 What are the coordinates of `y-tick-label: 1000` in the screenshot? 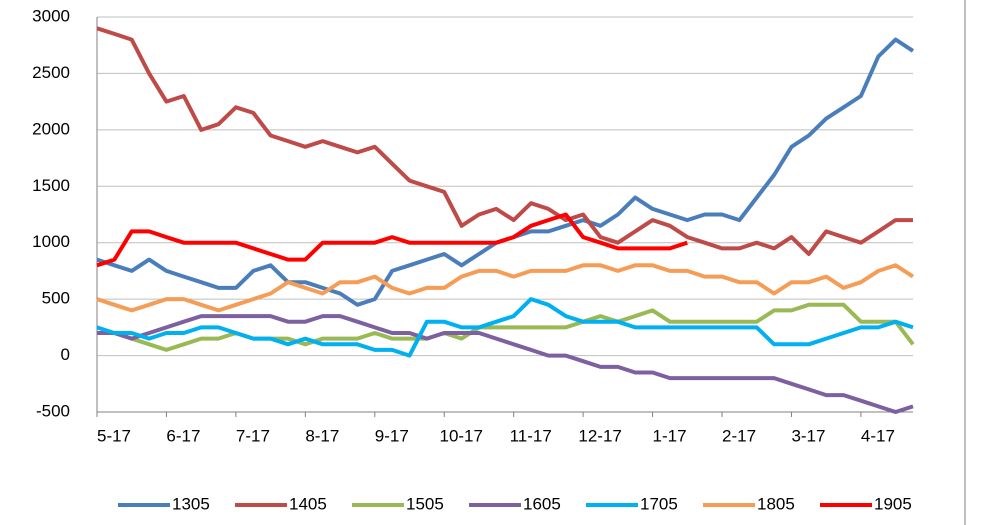 It's located at (51, 241).